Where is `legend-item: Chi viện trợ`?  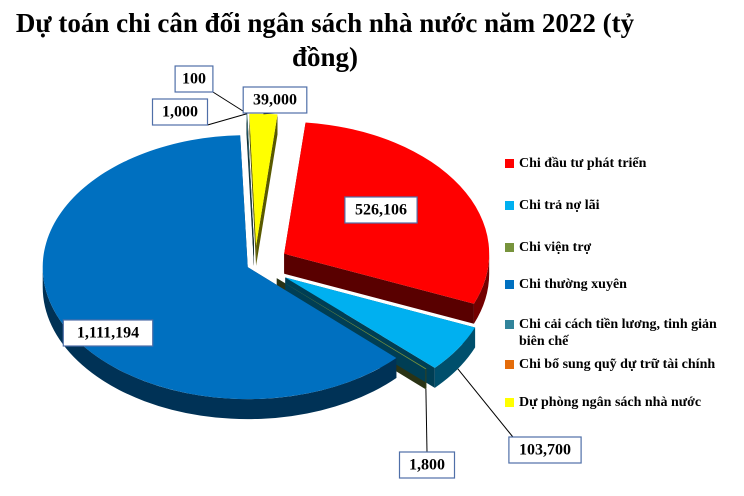
legend-item: Chi viện trợ is located at coordinates (623, 247).